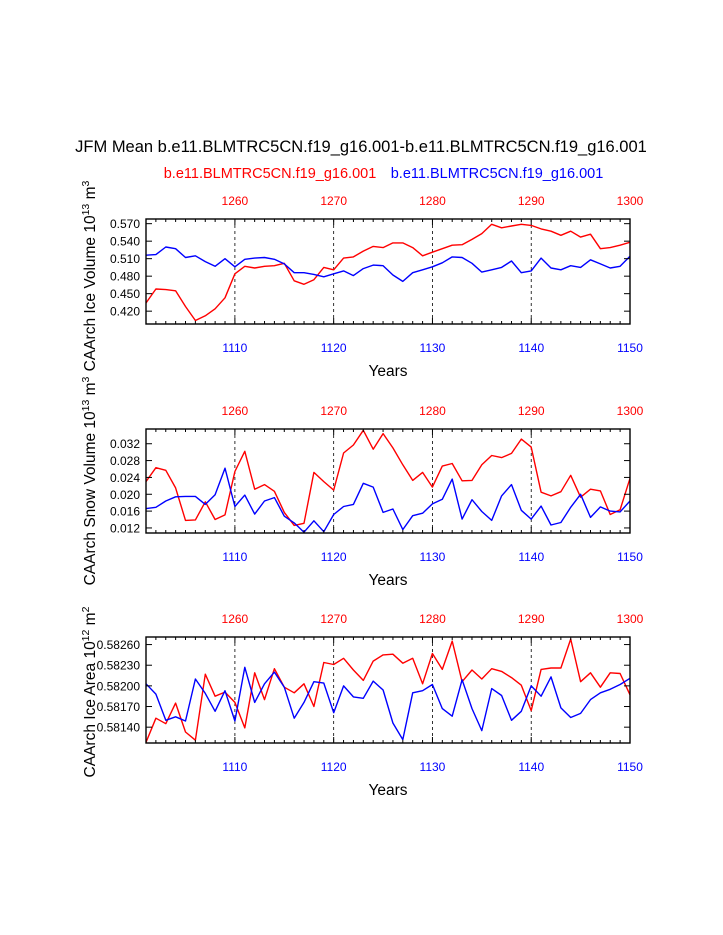 The image size is (723, 935). I want to click on y-axis-title-text: CAArch Ice Volume 10, so click(90, 293).